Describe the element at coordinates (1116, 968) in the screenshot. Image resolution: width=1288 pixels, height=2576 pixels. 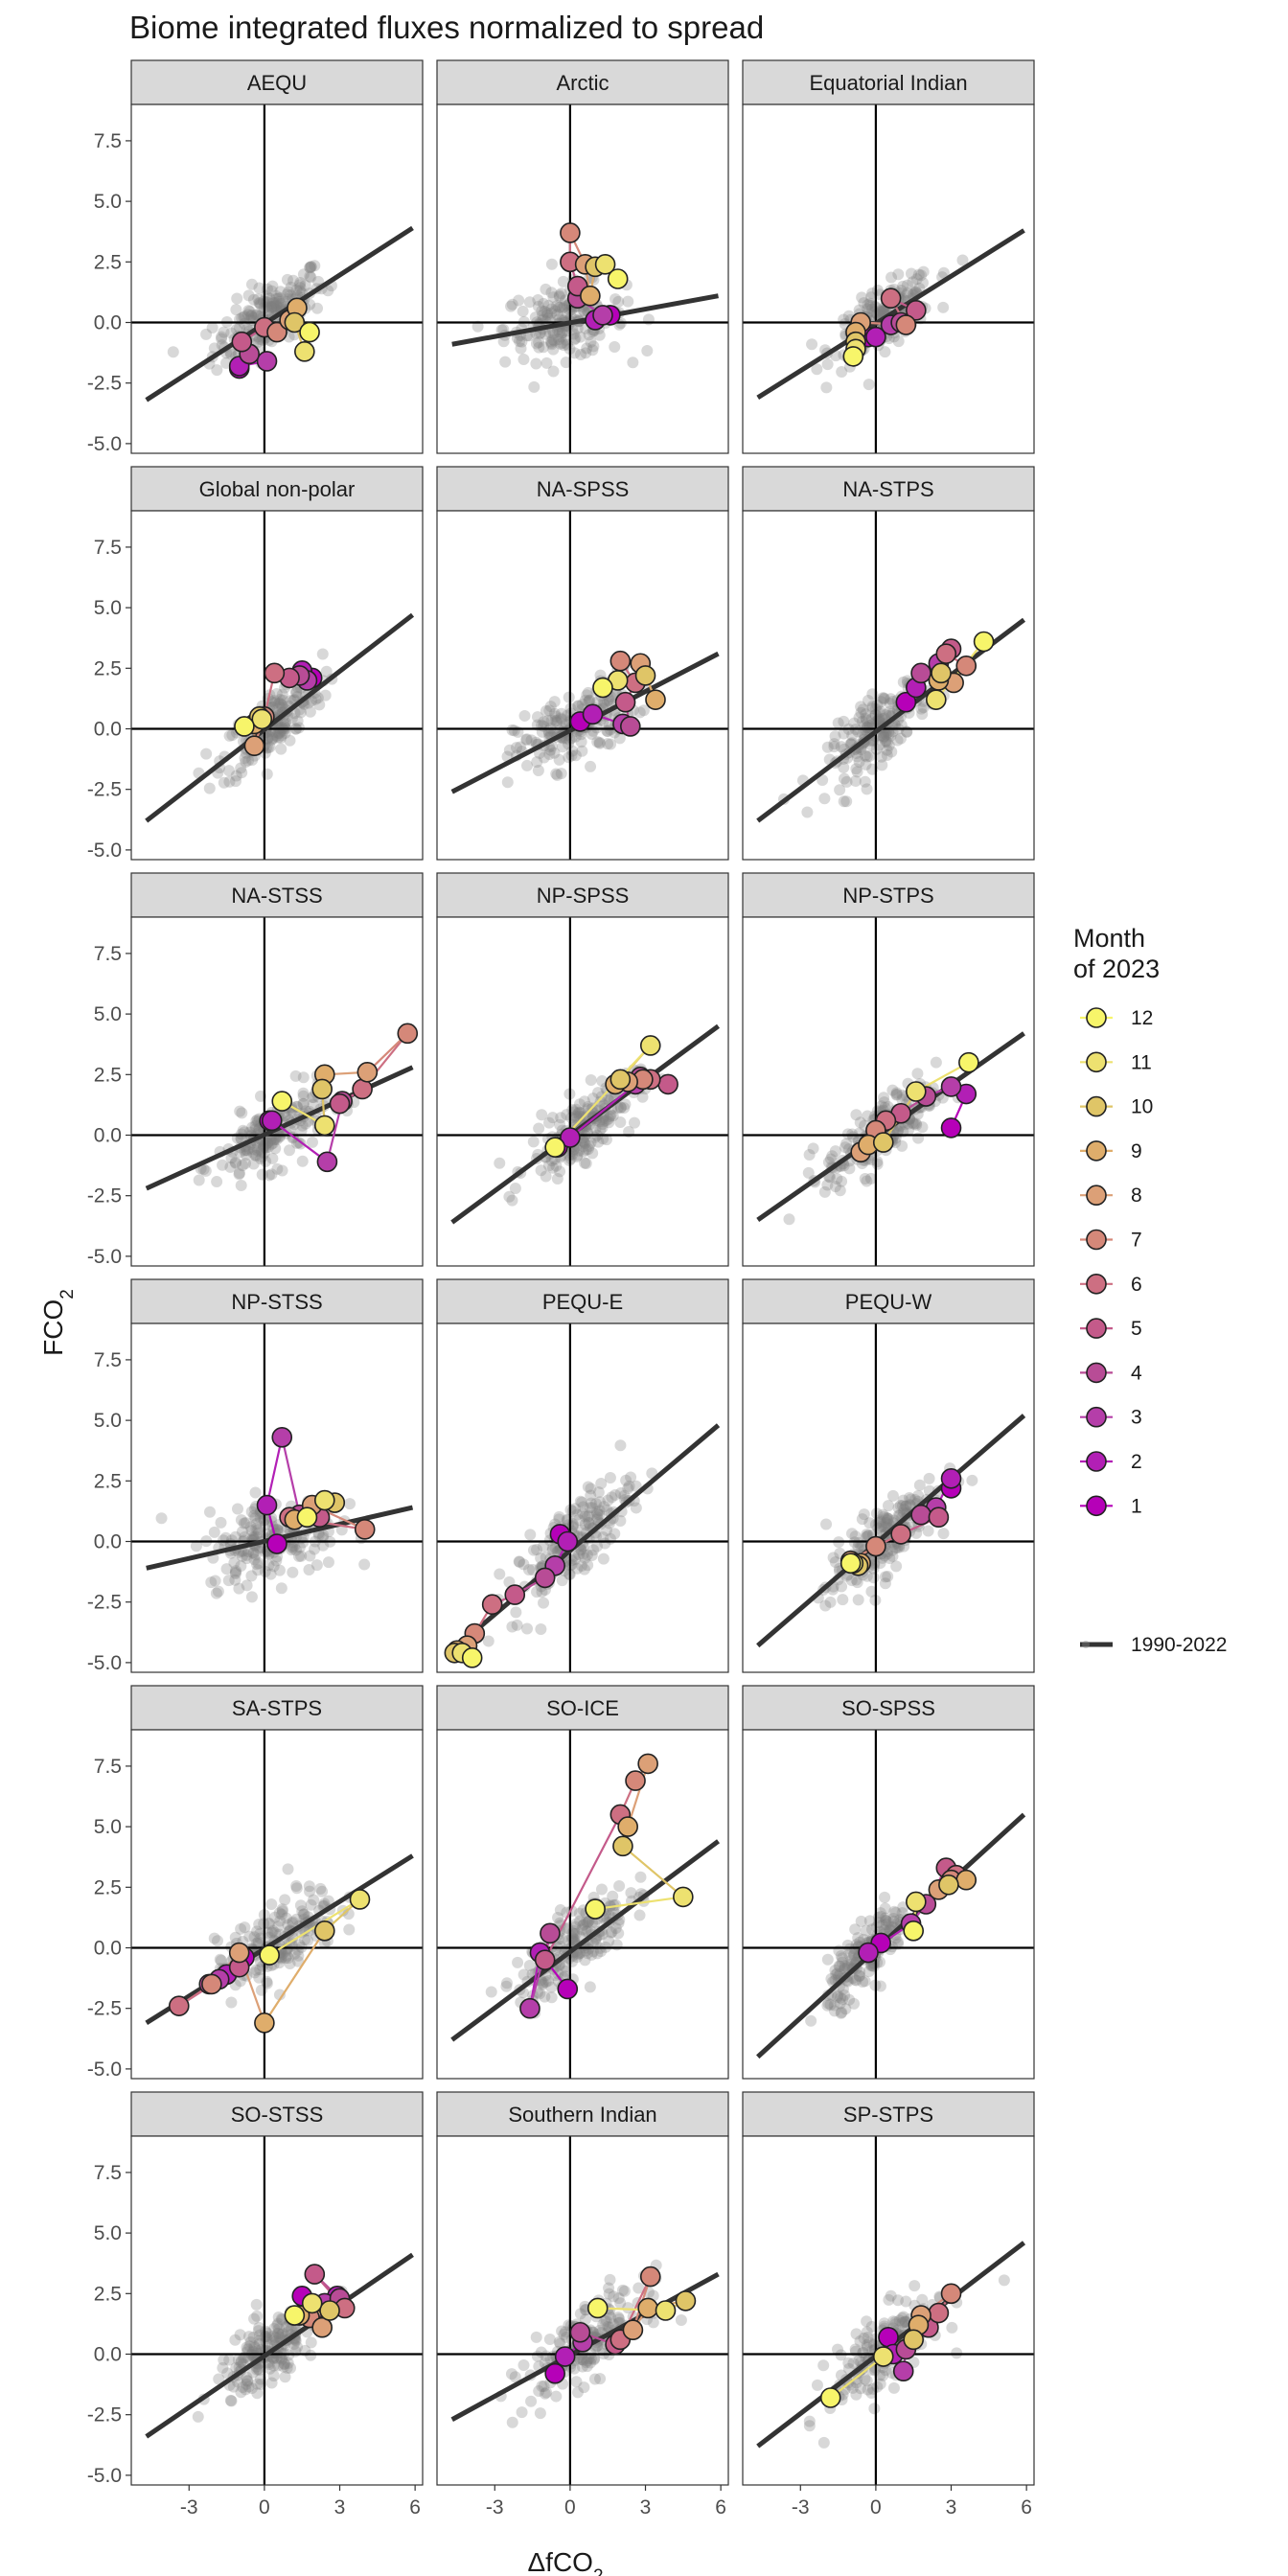
I see `legend-title-line2: of 2023` at that location.